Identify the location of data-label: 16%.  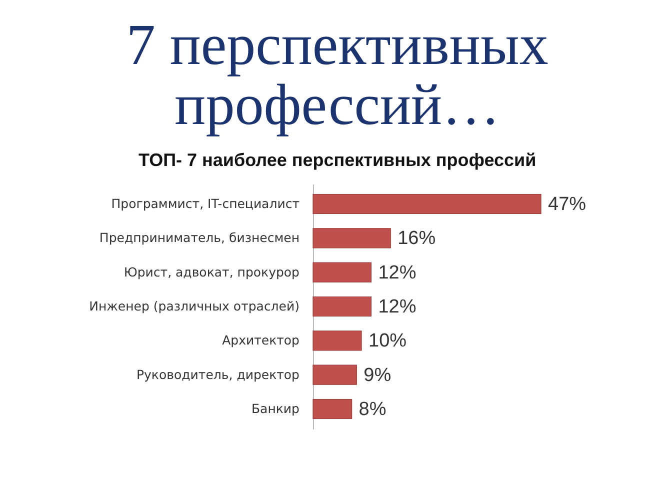
(417, 239).